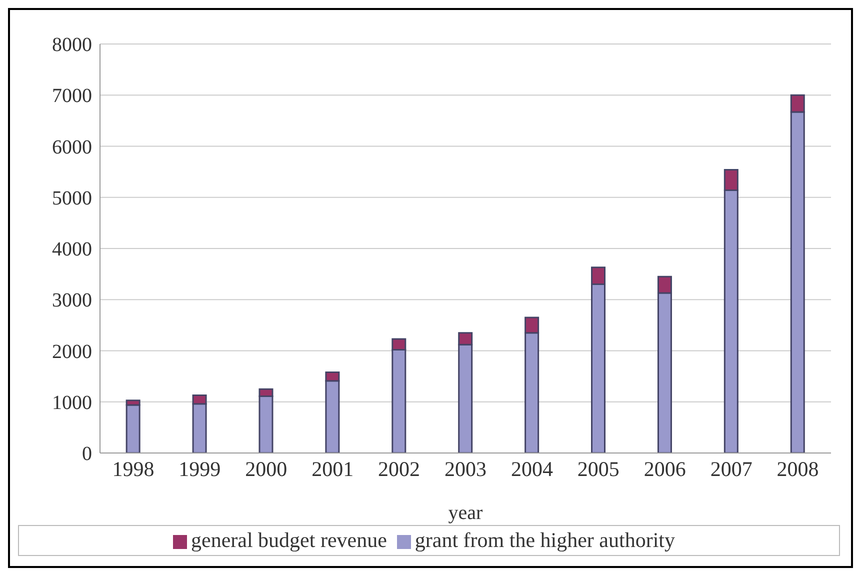 The width and height of the screenshot is (863, 578). What do you see at coordinates (87, 454) in the screenshot?
I see `y-tick-label: 0` at bounding box center [87, 454].